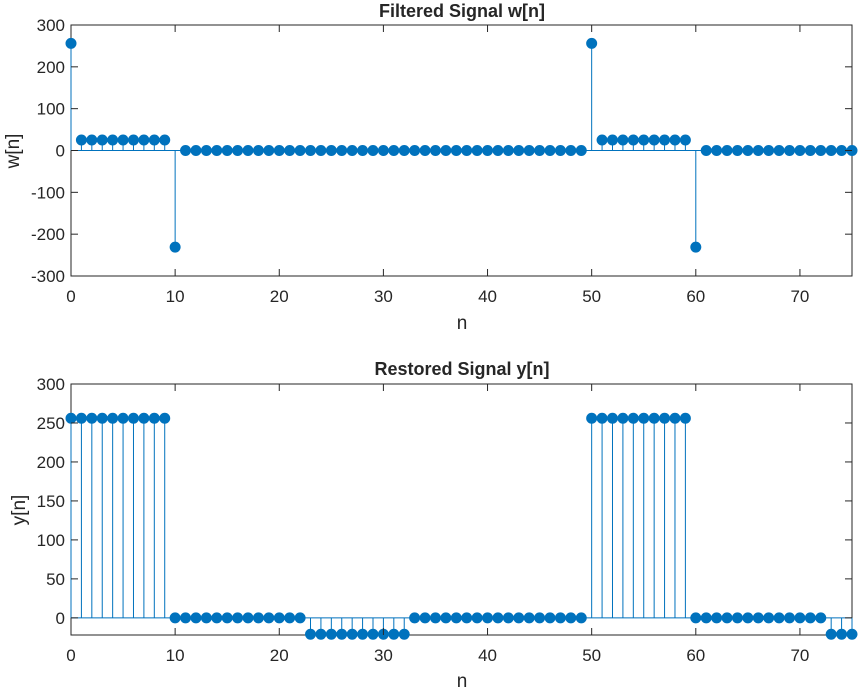 Image resolution: width=861 pixels, height=689 pixels. What do you see at coordinates (48, 234) in the screenshot?
I see `y-tick-label: -200` at bounding box center [48, 234].